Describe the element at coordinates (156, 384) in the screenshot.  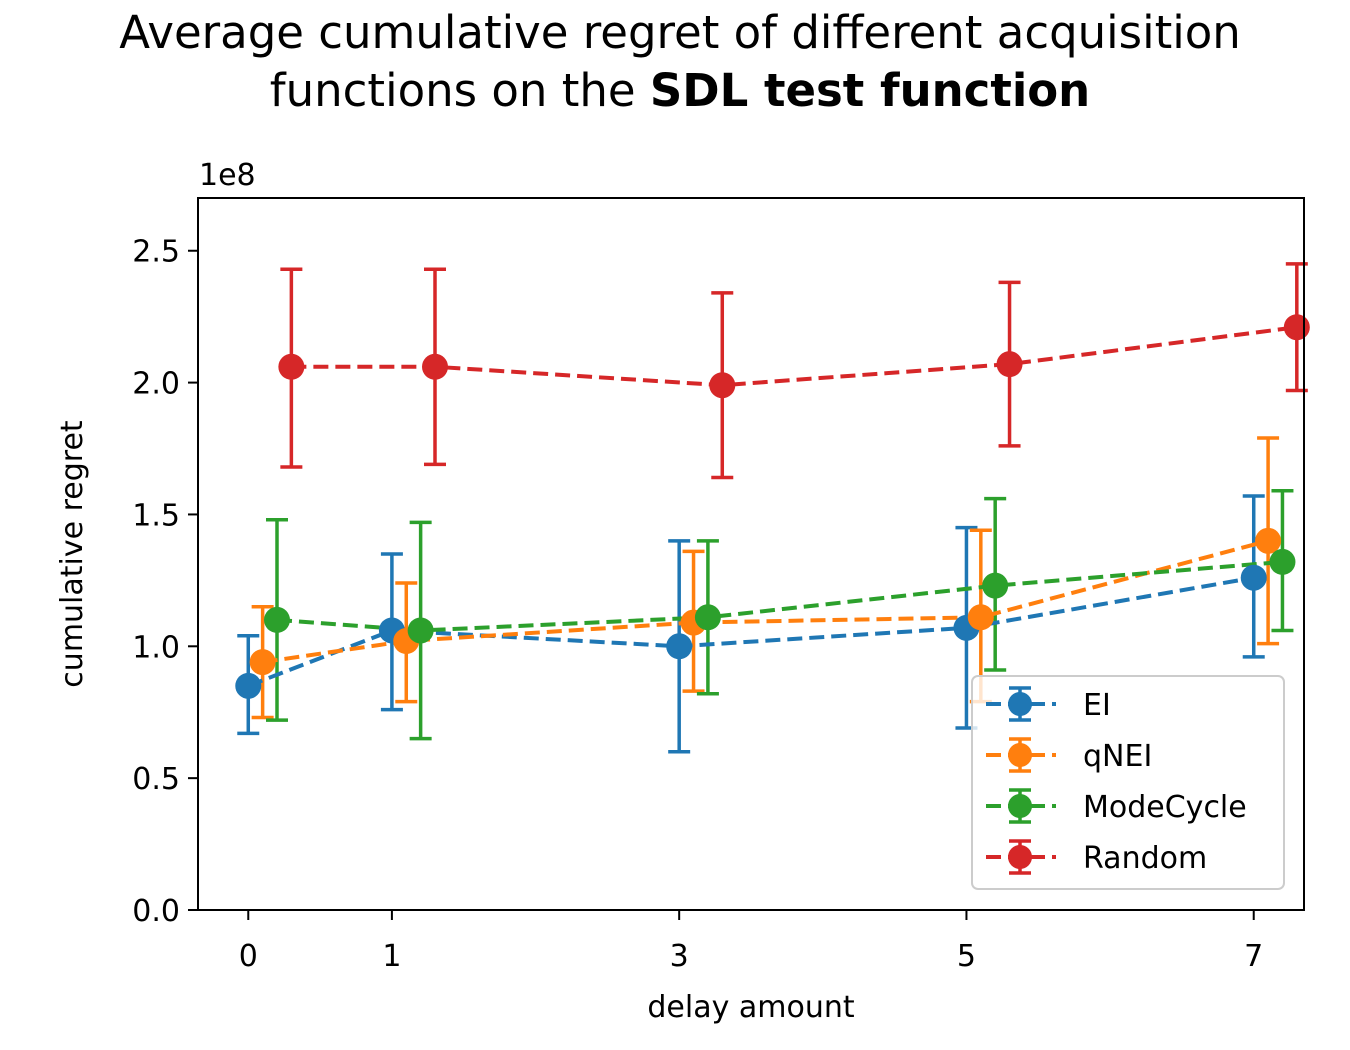
I see `y-tick-label-2.0: 2.0` at that location.